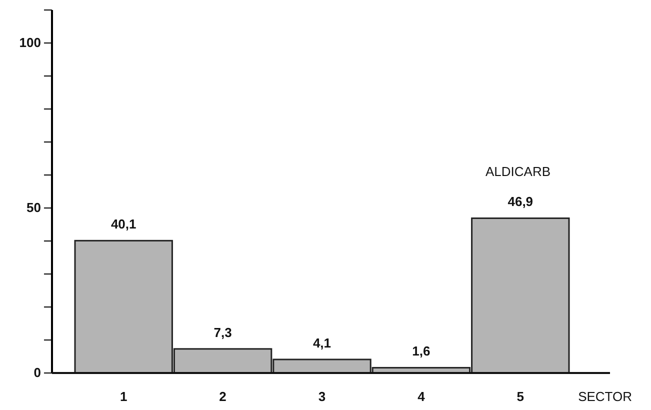 The width and height of the screenshot is (651, 410). I want to click on x-tick-label: 4, so click(422, 396).